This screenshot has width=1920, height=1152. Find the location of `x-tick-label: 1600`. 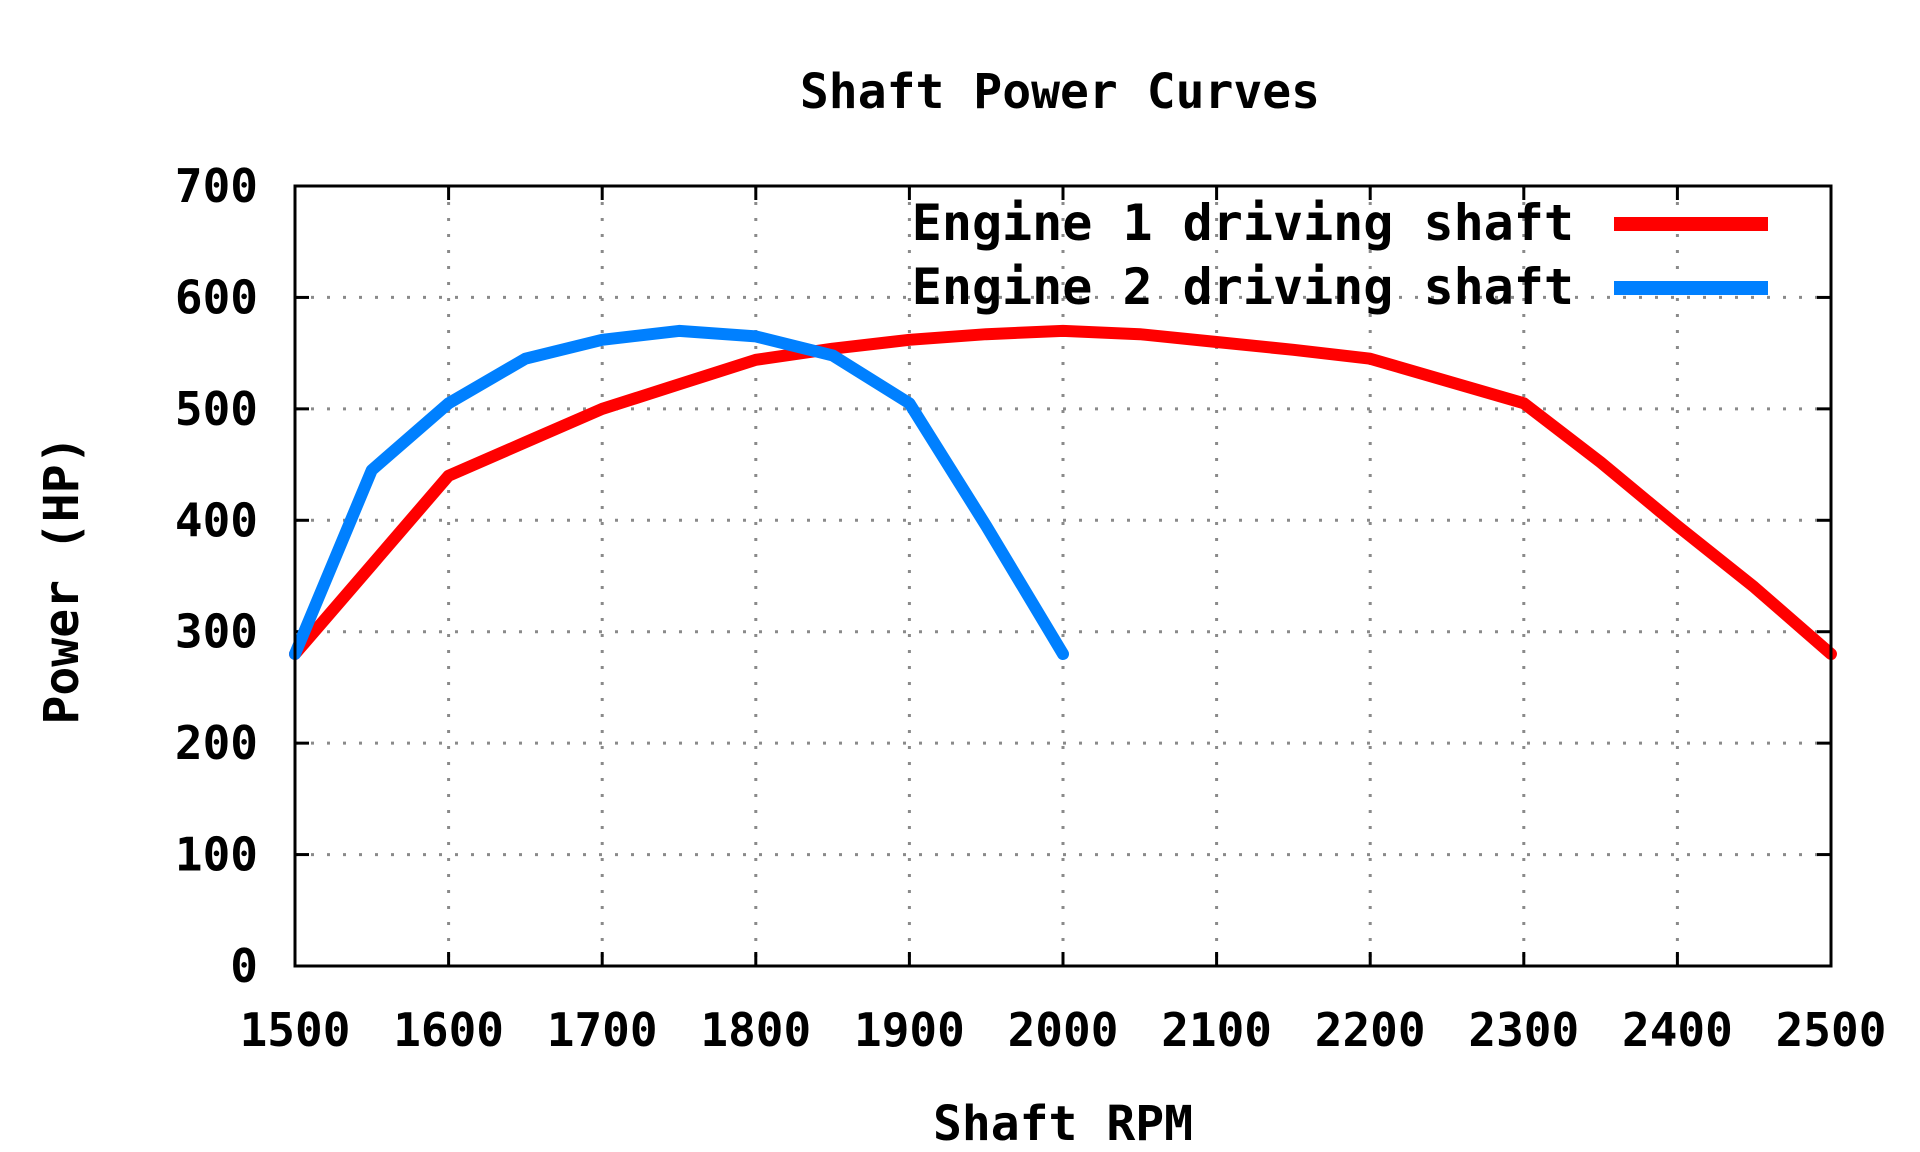

x-tick-label: 1600 is located at coordinates (448, 1030).